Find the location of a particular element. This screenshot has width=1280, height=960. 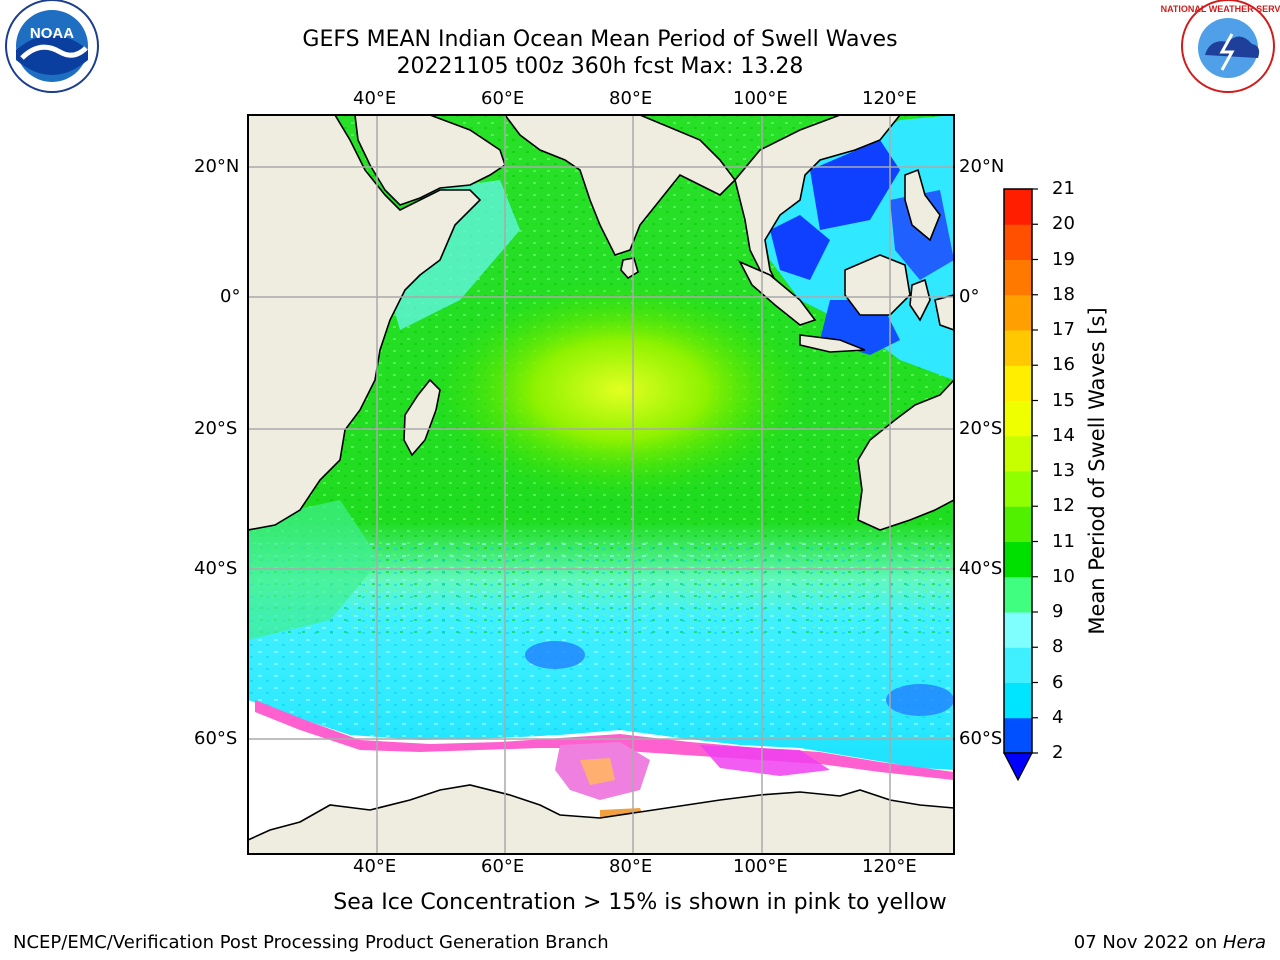

madagascar is located at coordinates (422, 417).